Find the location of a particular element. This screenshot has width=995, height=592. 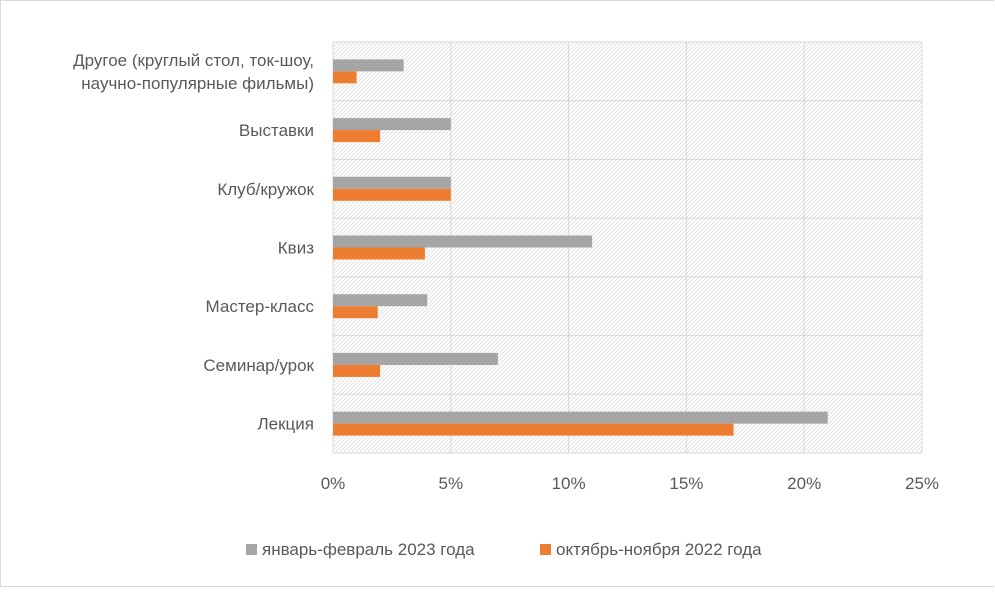

x-tick-label: 0% is located at coordinates (333, 483).